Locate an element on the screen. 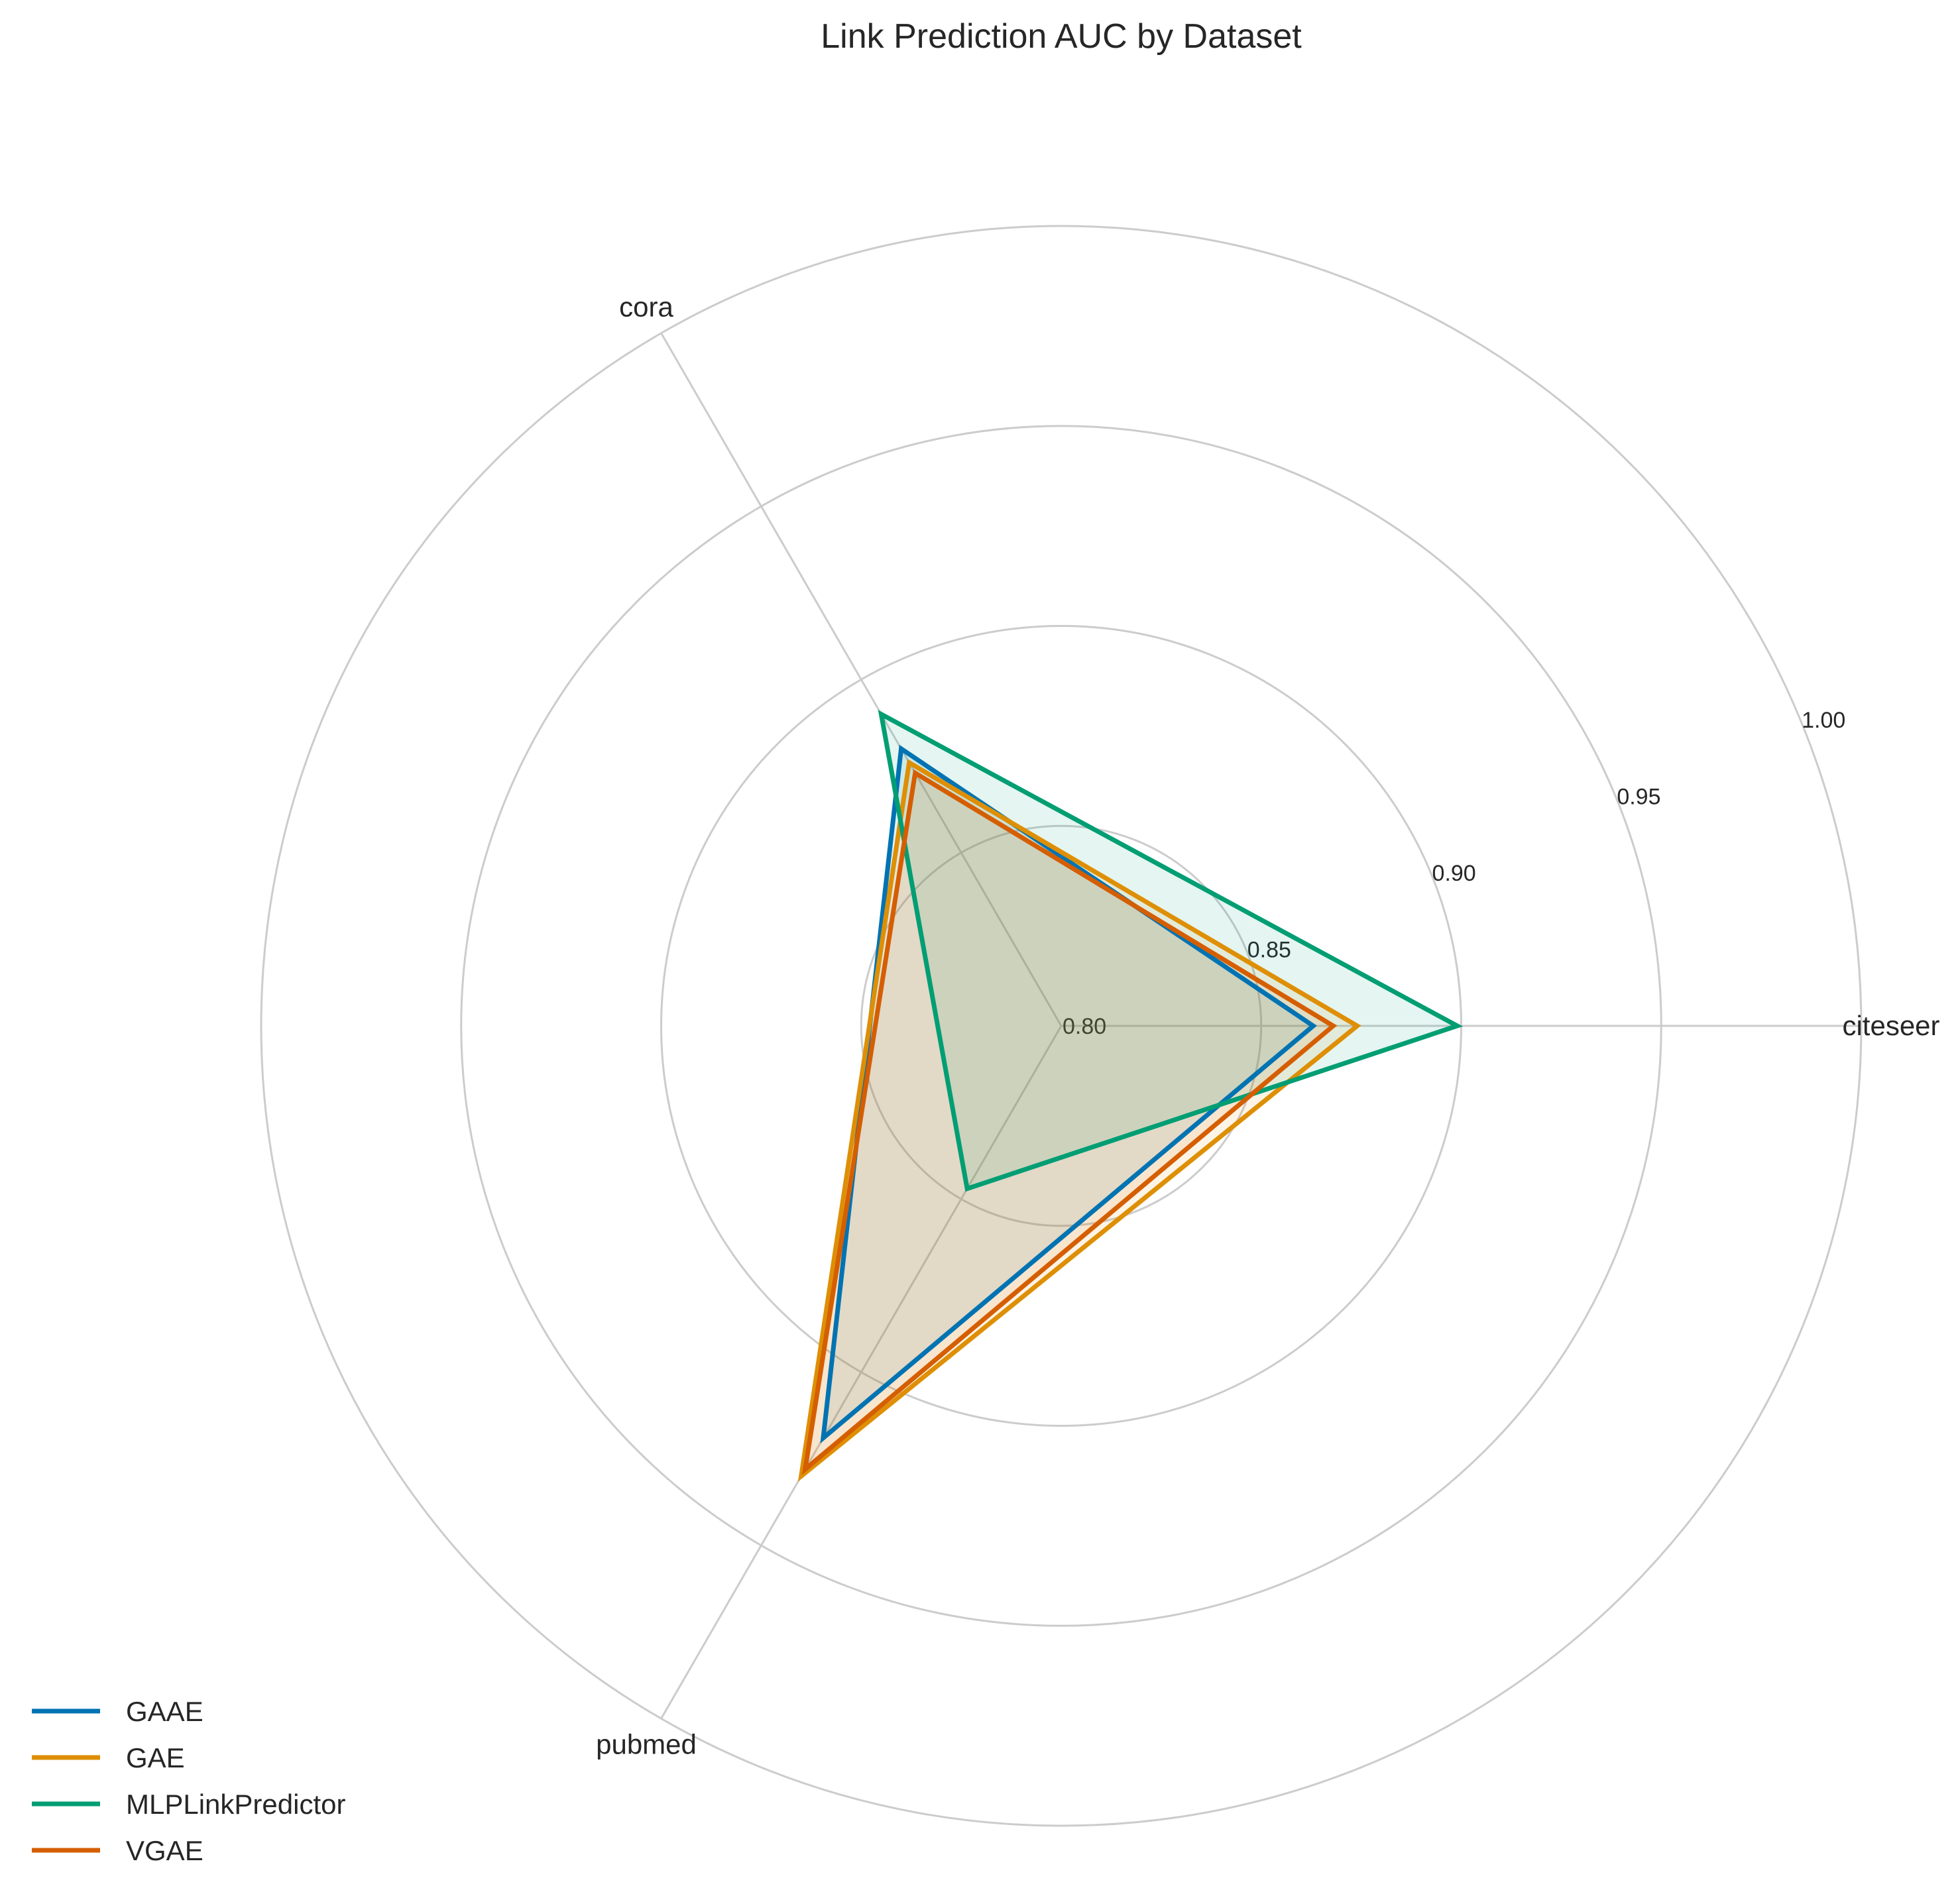  category-label-citeseer: citeseer is located at coordinates (1890, 1025).